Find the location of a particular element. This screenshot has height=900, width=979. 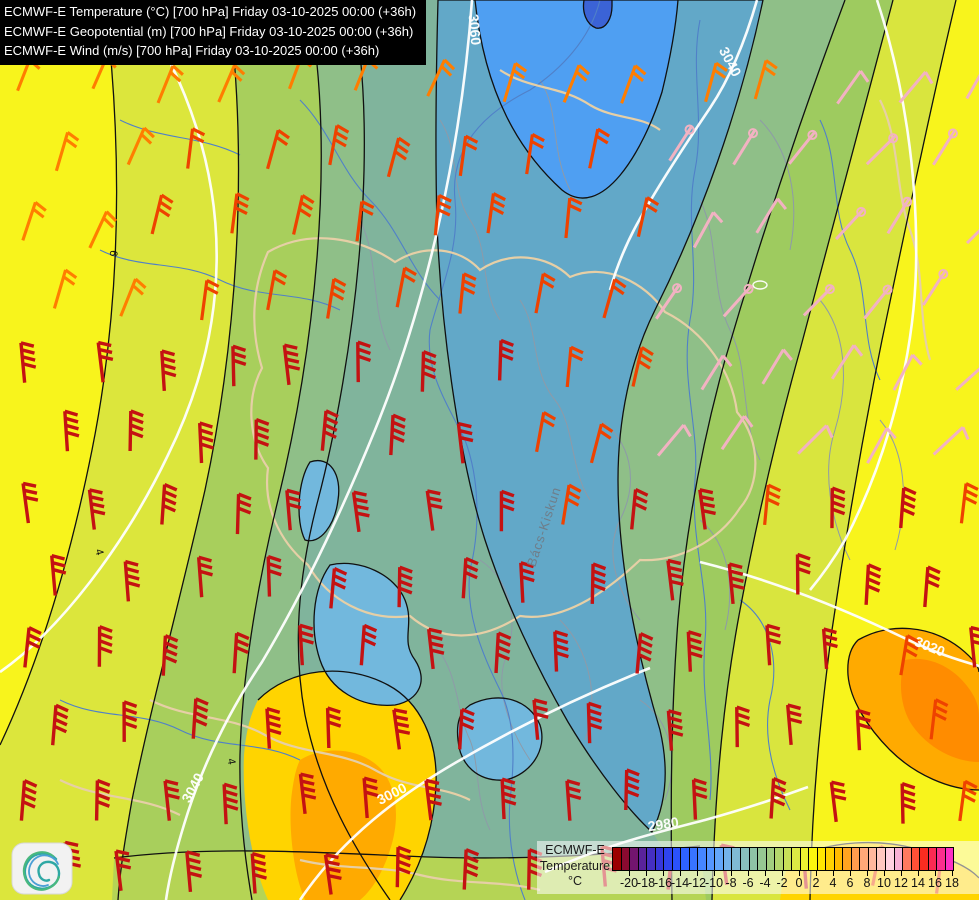

legend-title-model: ECMWF-E is located at coordinates (575, 850).